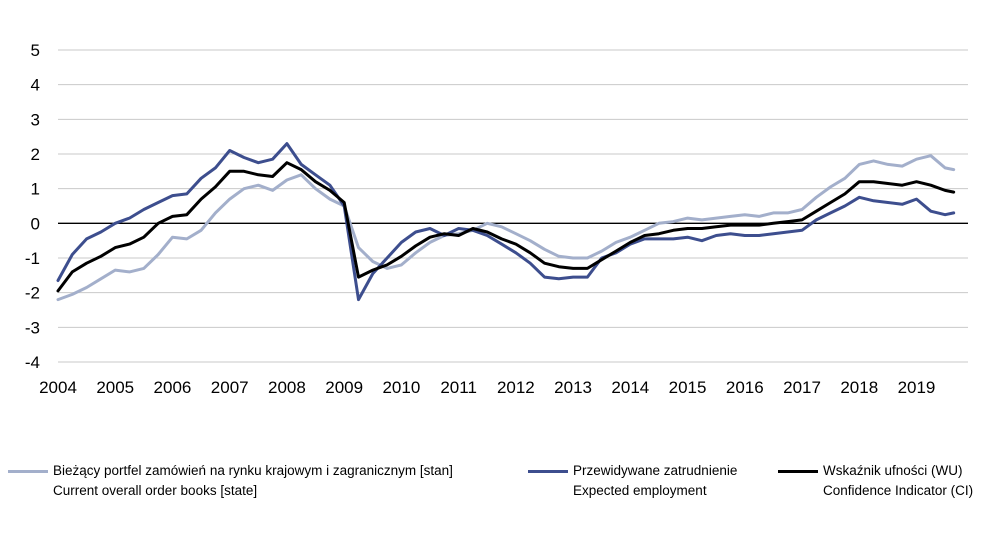  I want to click on x-tick-label: 2011, so click(458, 387).